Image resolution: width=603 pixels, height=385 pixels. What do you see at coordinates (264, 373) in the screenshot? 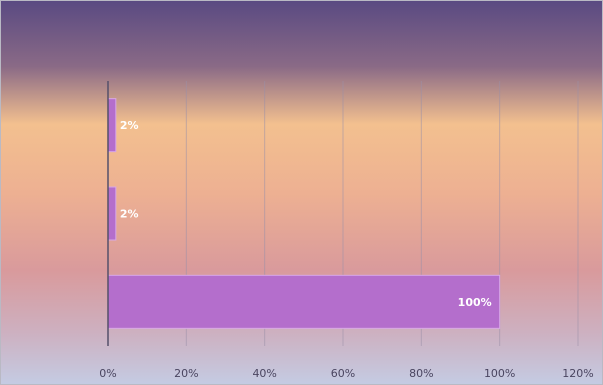
I see `x-tick-label: 40%` at bounding box center [264, 373].